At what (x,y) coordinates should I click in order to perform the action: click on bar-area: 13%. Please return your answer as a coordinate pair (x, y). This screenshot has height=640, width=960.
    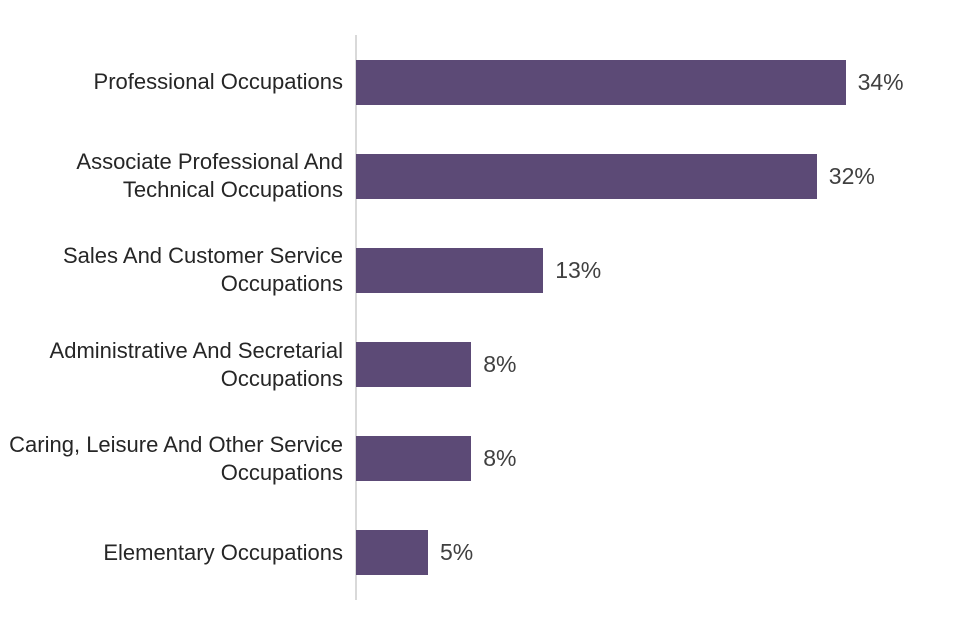
    Looking at the image, I should click on (658, 270).